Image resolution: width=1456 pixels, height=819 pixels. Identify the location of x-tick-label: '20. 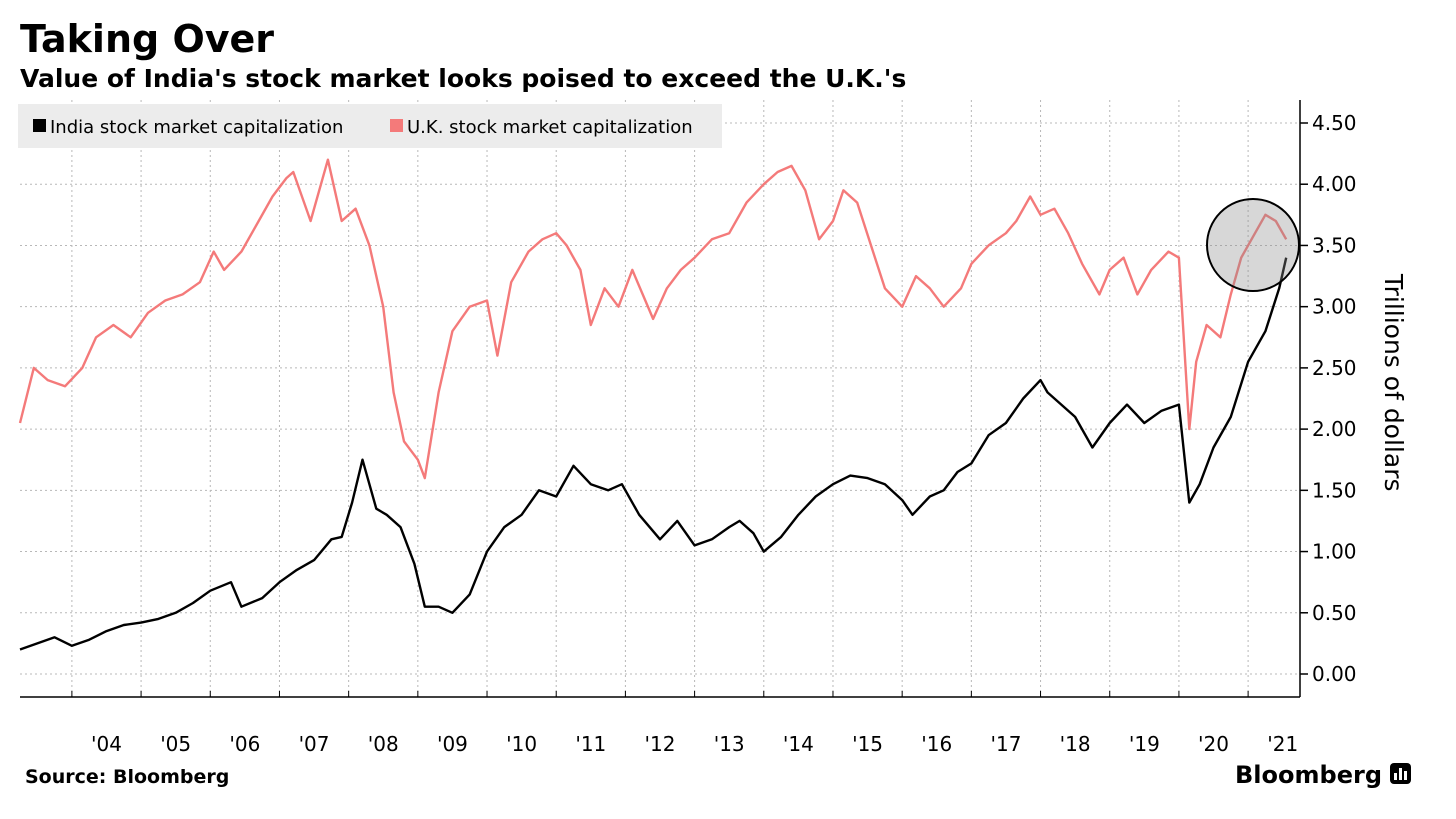
(1213, 744).